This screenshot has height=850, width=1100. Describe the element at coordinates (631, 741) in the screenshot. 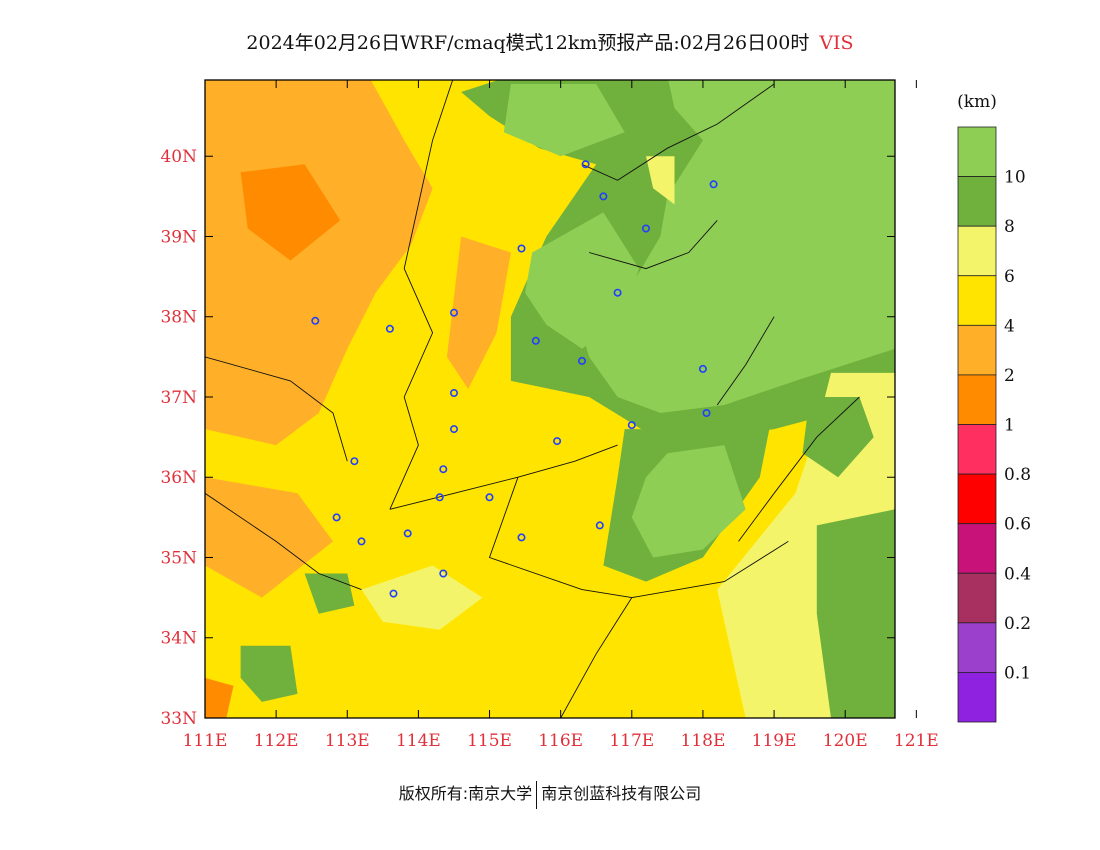

I see `lon-tick-label: 117E` at that location.